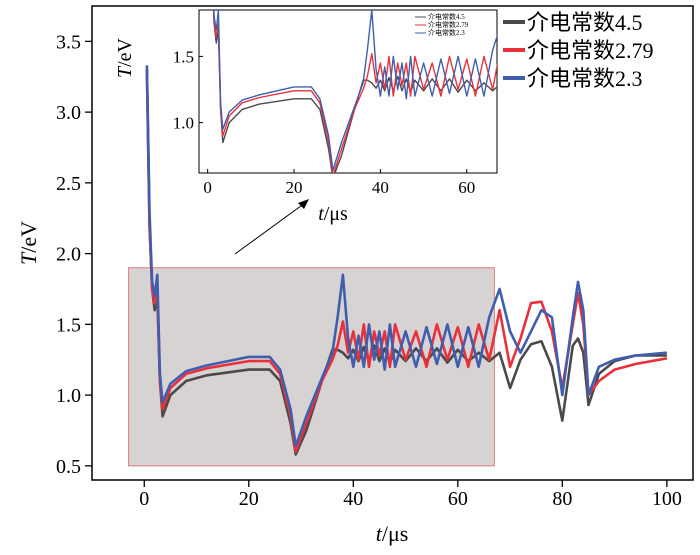 Image resolution: width=700 pixels, height=555 pixels. What do you see at coordinates (68, 113) in the screenshot?
I see `y-tick-label: 3.0` at bounding box center [68, 113].